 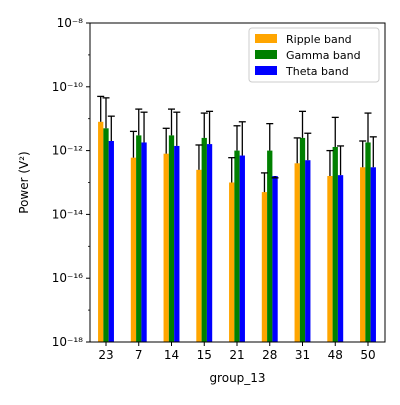 What do you see at coordinates (335, 355) in the screenshot?
I see `x-tick-label-48: 48` at bounding box center [335, 355].